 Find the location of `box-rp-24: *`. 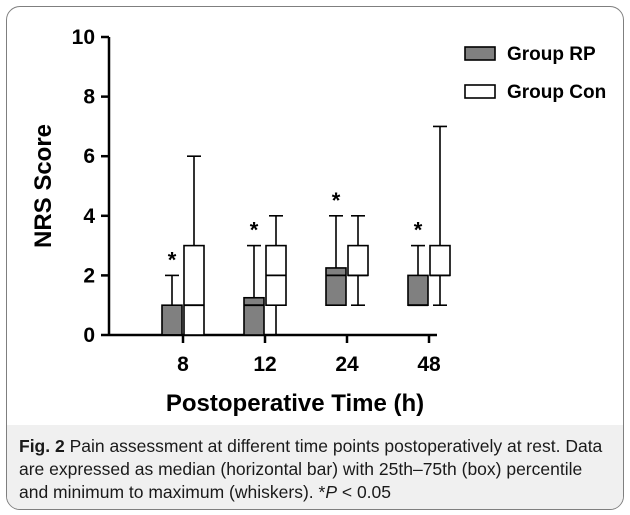

box-rp-24: * is located at coordinates (336, 246).